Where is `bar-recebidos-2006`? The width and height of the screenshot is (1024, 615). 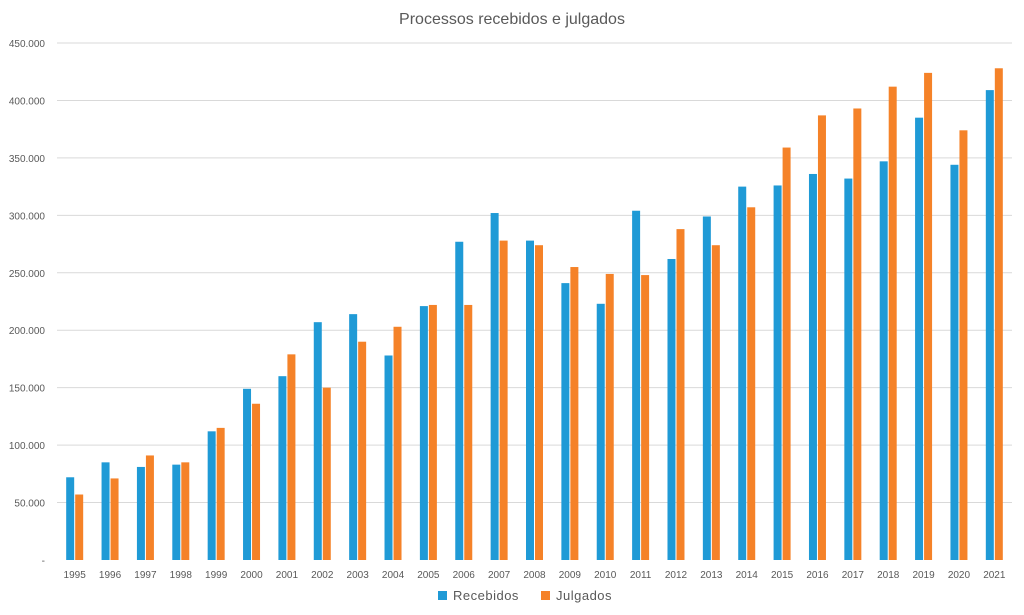 bar-recebidos-2006 is located at coordinates (459, 400).